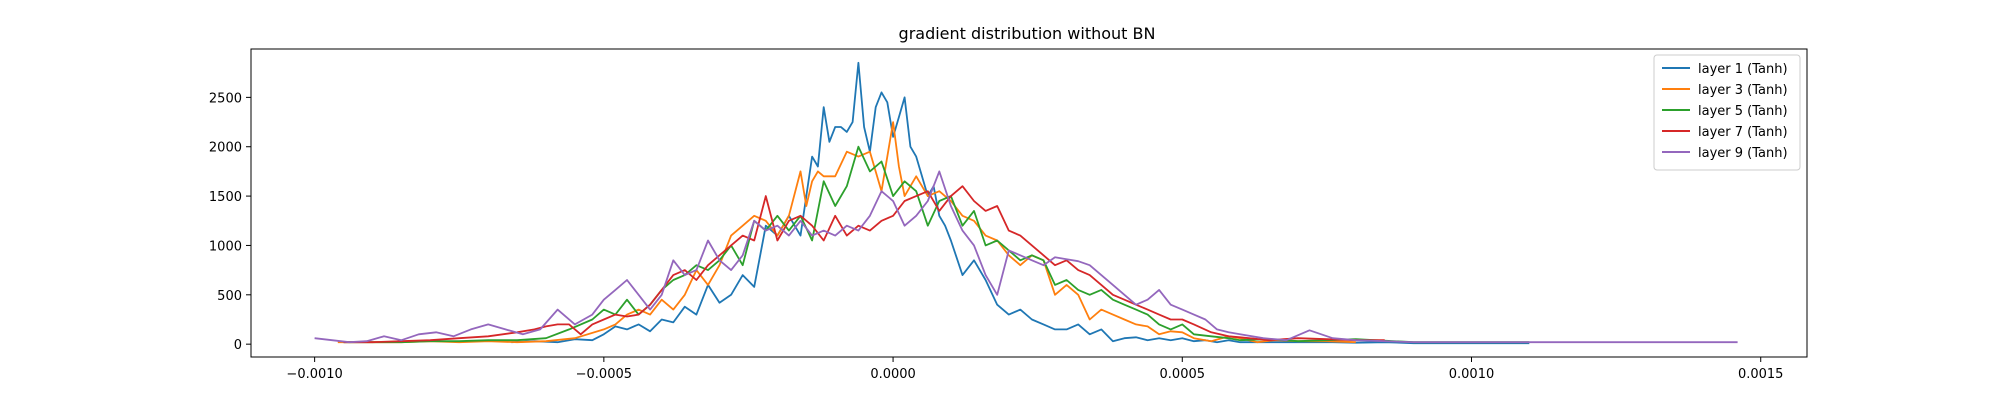 The image size is (2000, 400). Describe the element at coordinates (238, 345) in the screenshot. I see `y-tick-label: 0` at that location.